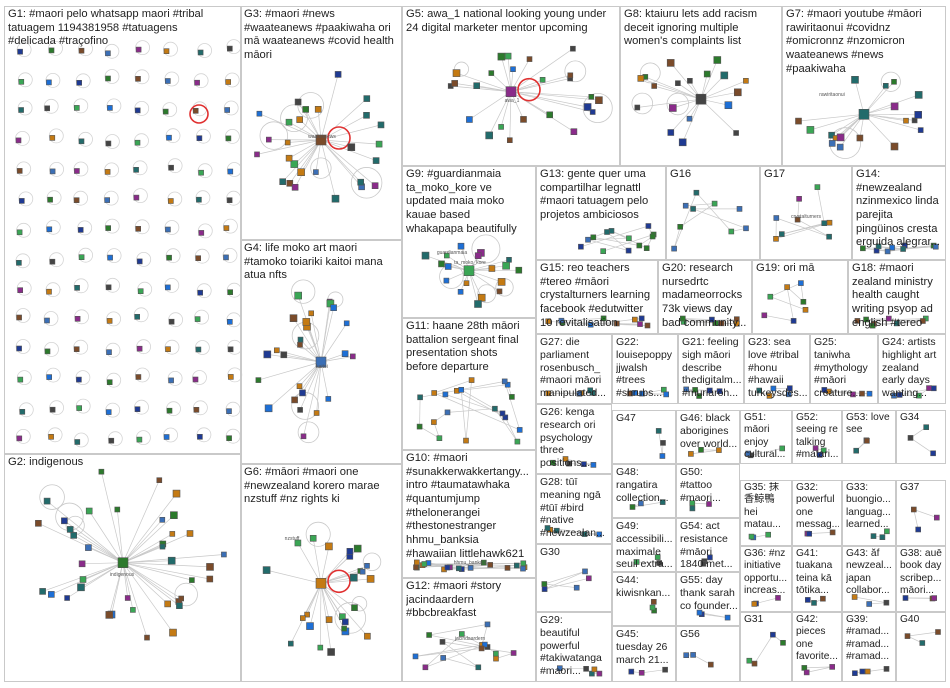  Describe the element at coordinates (910, 487) in the screenshot. I see `group-label: G37` at that location.